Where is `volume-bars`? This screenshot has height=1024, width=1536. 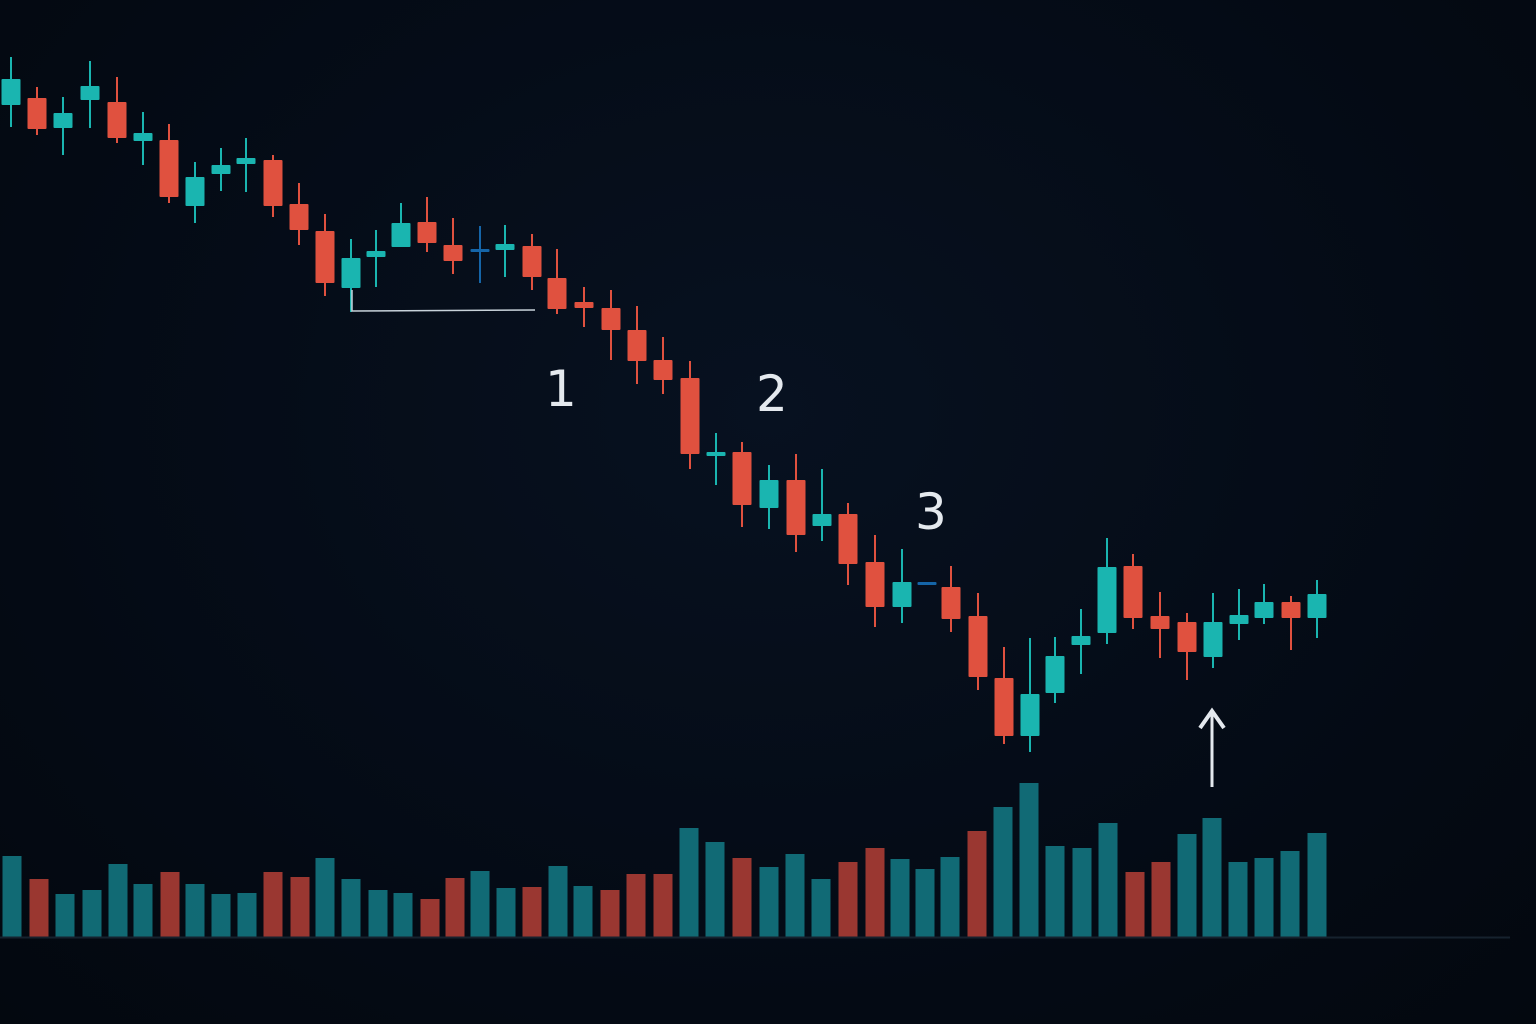
volume-bars is located at coordinates (664, 860).